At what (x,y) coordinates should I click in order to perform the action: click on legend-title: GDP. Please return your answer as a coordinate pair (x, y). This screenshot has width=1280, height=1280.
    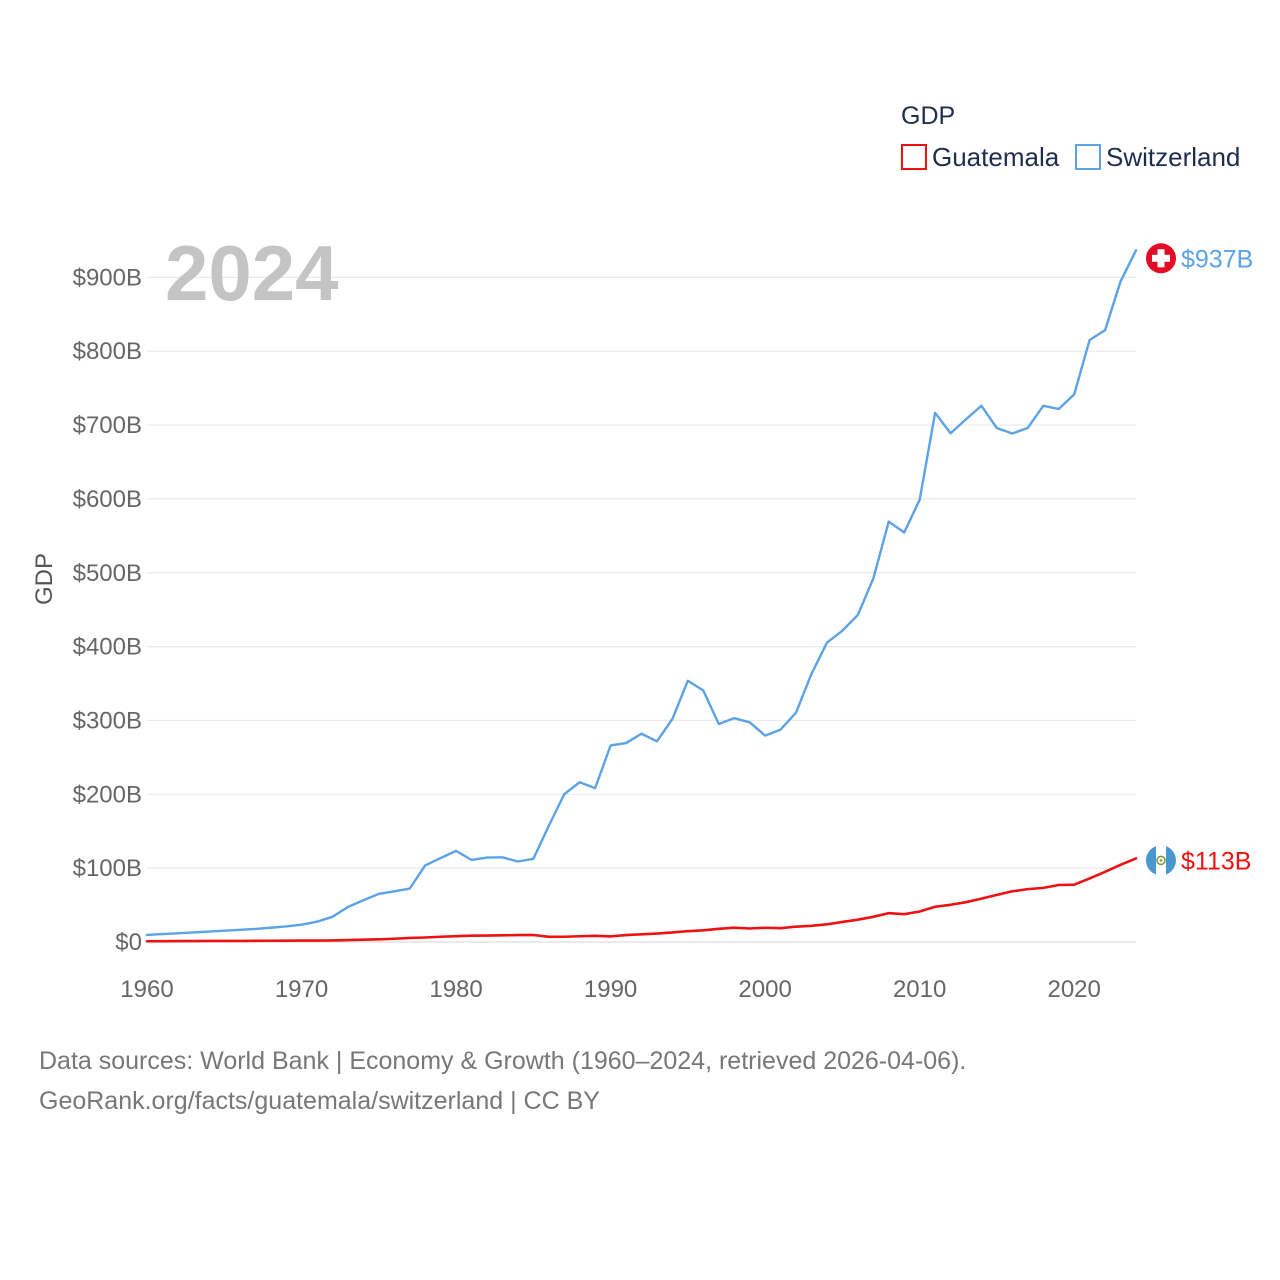
    Looking at the image, I should click on (928, 116).